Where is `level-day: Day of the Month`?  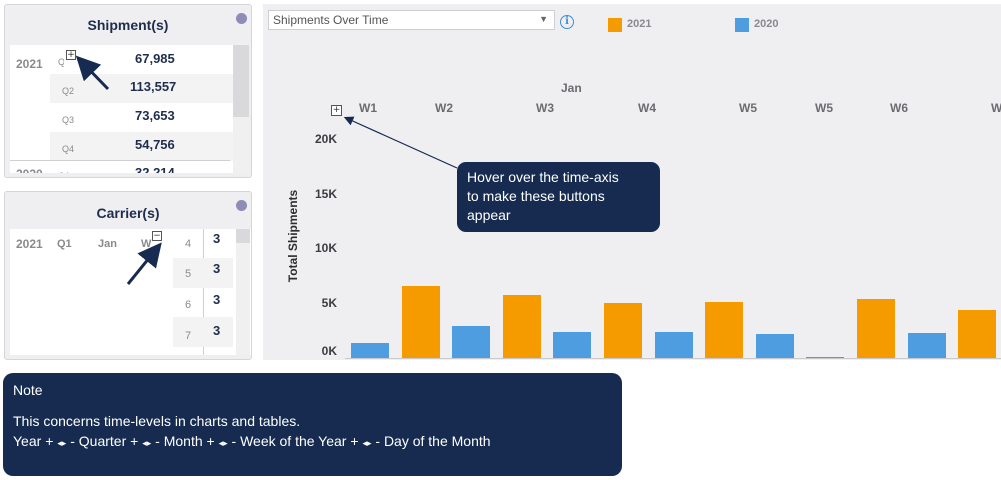
level-day: Day of the Month is located at coordinates (437, 441).